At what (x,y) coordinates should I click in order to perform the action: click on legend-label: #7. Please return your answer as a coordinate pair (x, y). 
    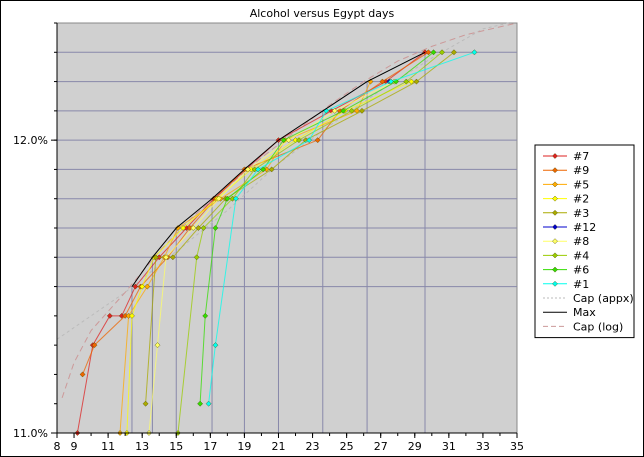
    Looking at the image, I should click on (581, 156).